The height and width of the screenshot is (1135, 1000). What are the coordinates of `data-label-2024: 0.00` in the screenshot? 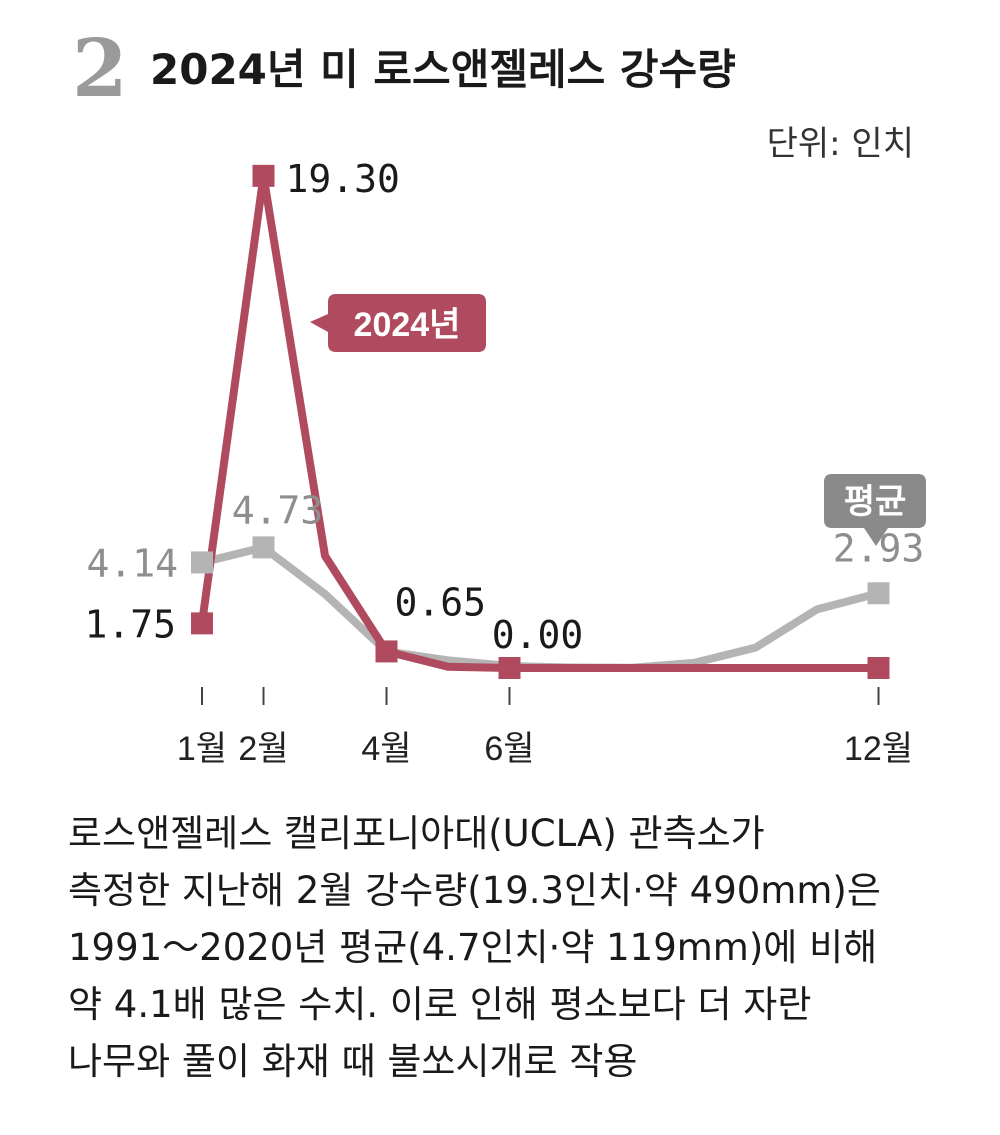 It's located at (538, 635).